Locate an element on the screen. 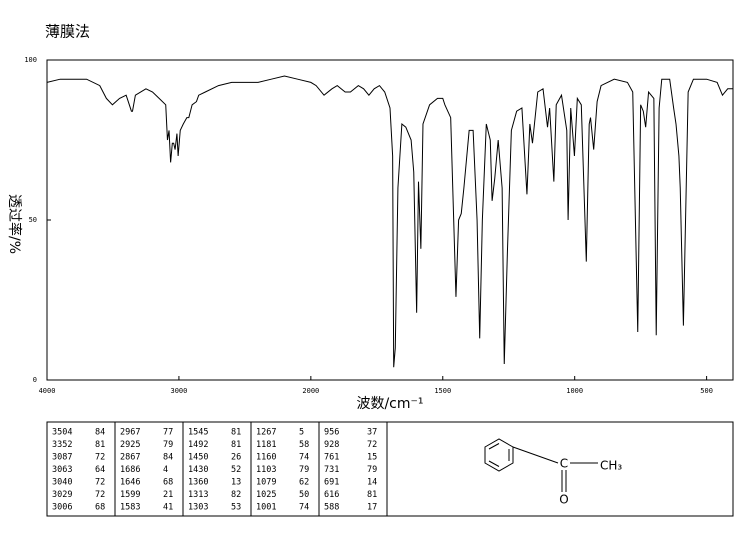 The image size is (748, 539). peak-wavenumber: 3352 is located at coordinates (62, 445).